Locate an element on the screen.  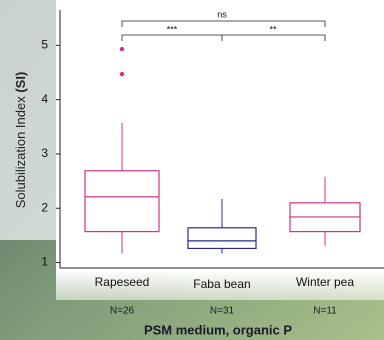
y-label-unit: (SI) is located at coordinates (20, 82).